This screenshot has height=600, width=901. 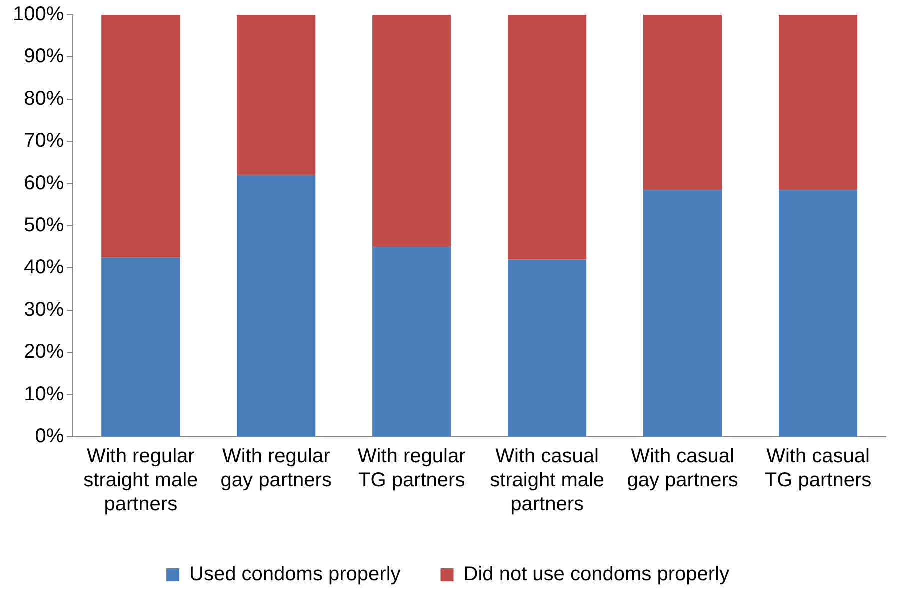 What do you see at coordinates (44, 57) in the screenshot?
I see `y-tick-label: 90%` at bounding box center [44, 57].